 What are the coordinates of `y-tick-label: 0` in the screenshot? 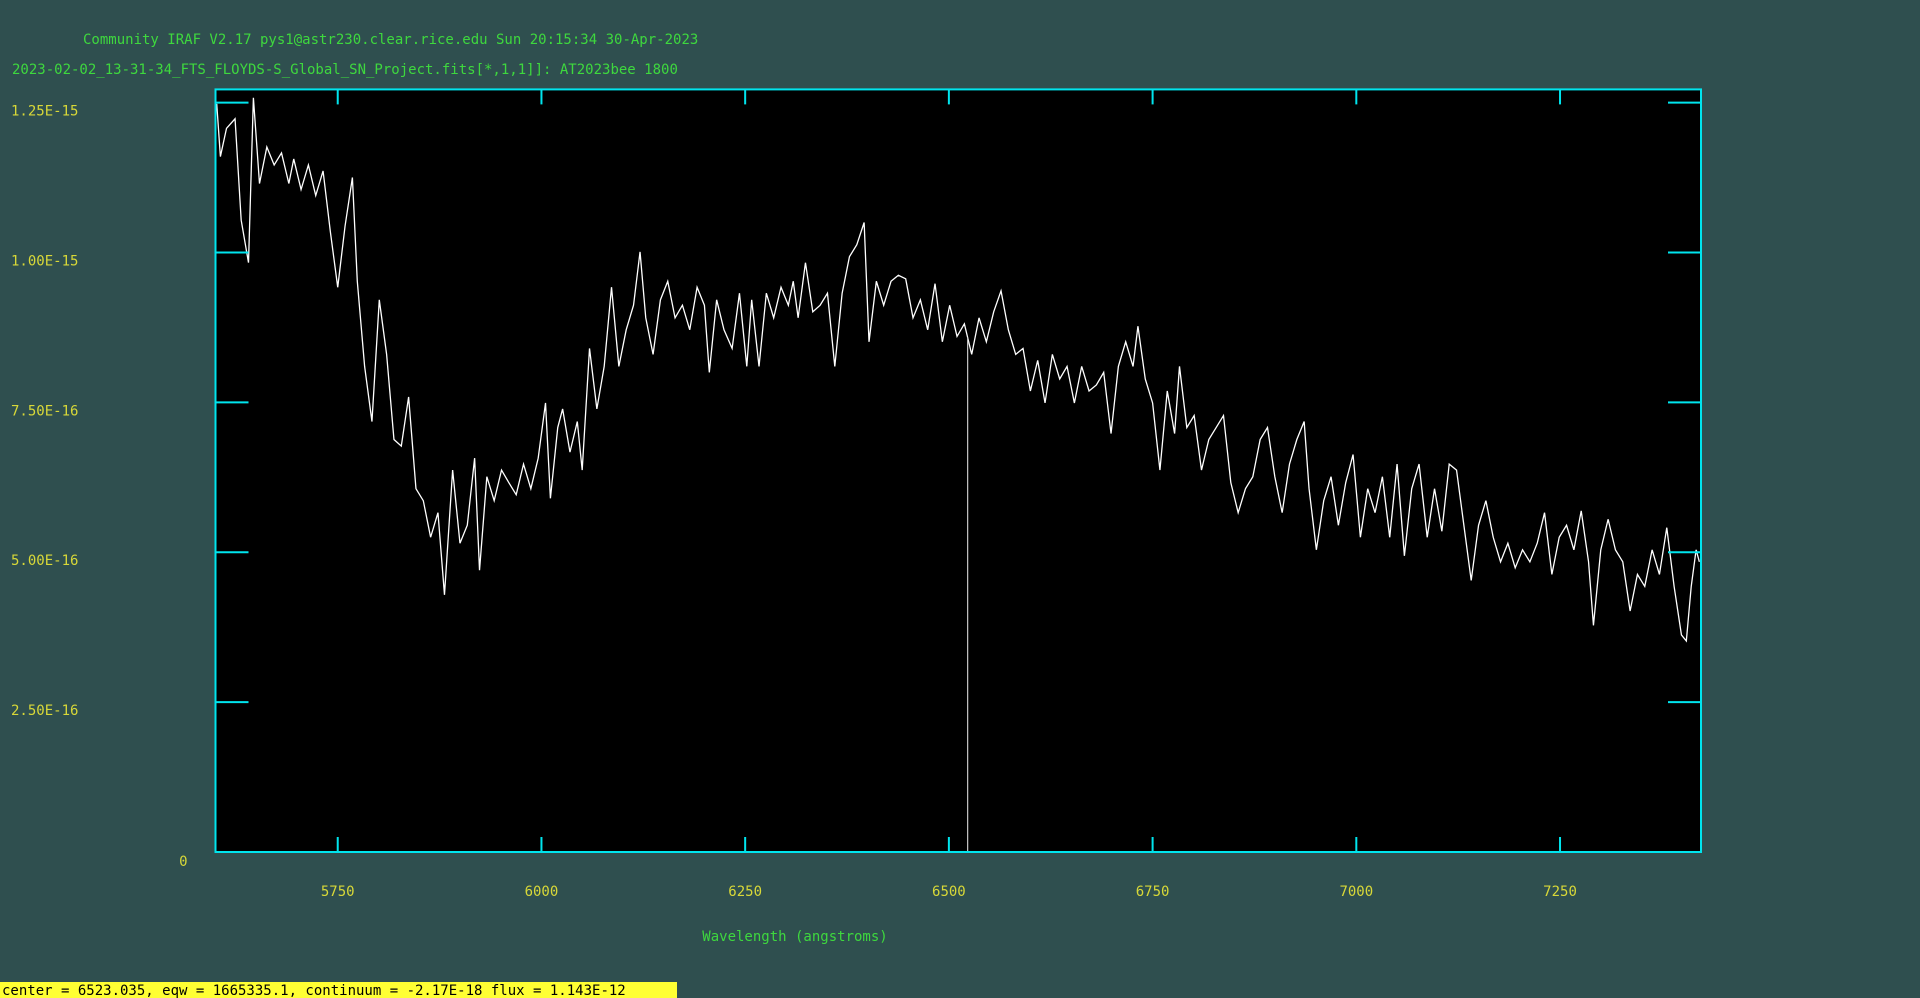 It's located at (183, 862).